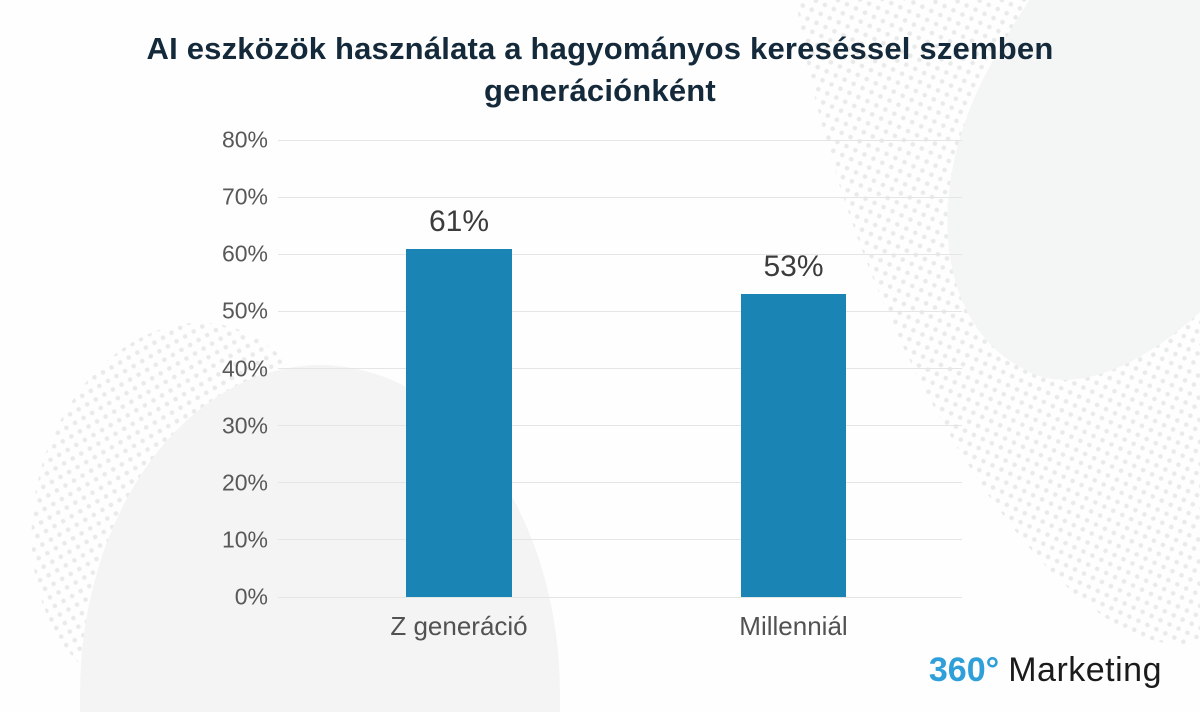  What do you see at coordinates (1085, 670) in the screenshot?
I see `brand-logo-name: Marketing` at bounding box center [1085, 670].